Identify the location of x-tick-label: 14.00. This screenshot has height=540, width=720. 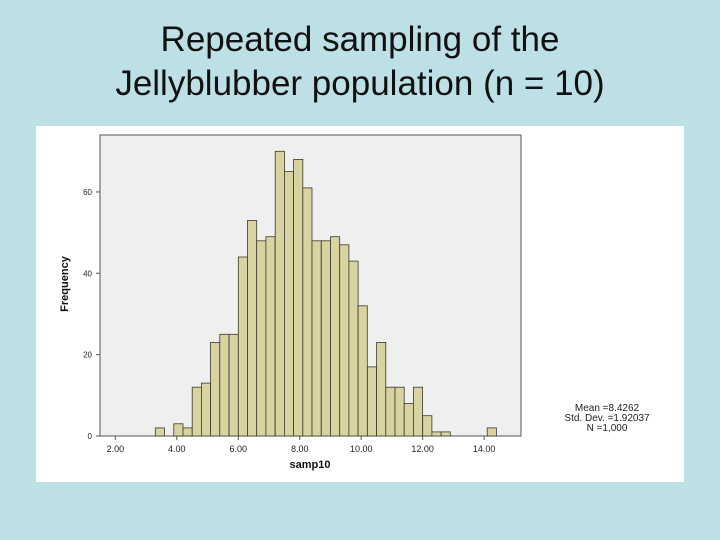
(484, 449).